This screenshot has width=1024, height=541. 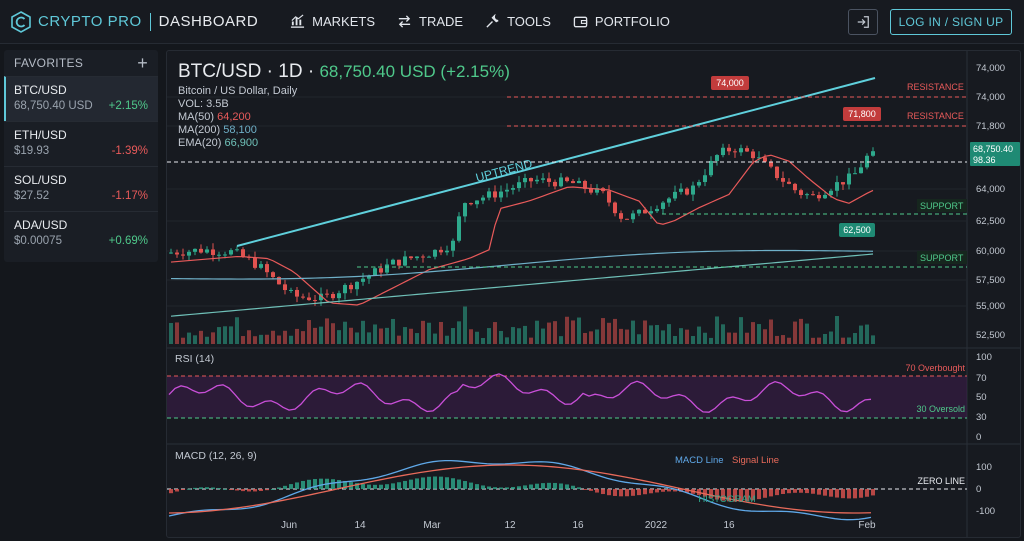 I want to click on ma200-value: 58,100, so click(x=240, y=130).